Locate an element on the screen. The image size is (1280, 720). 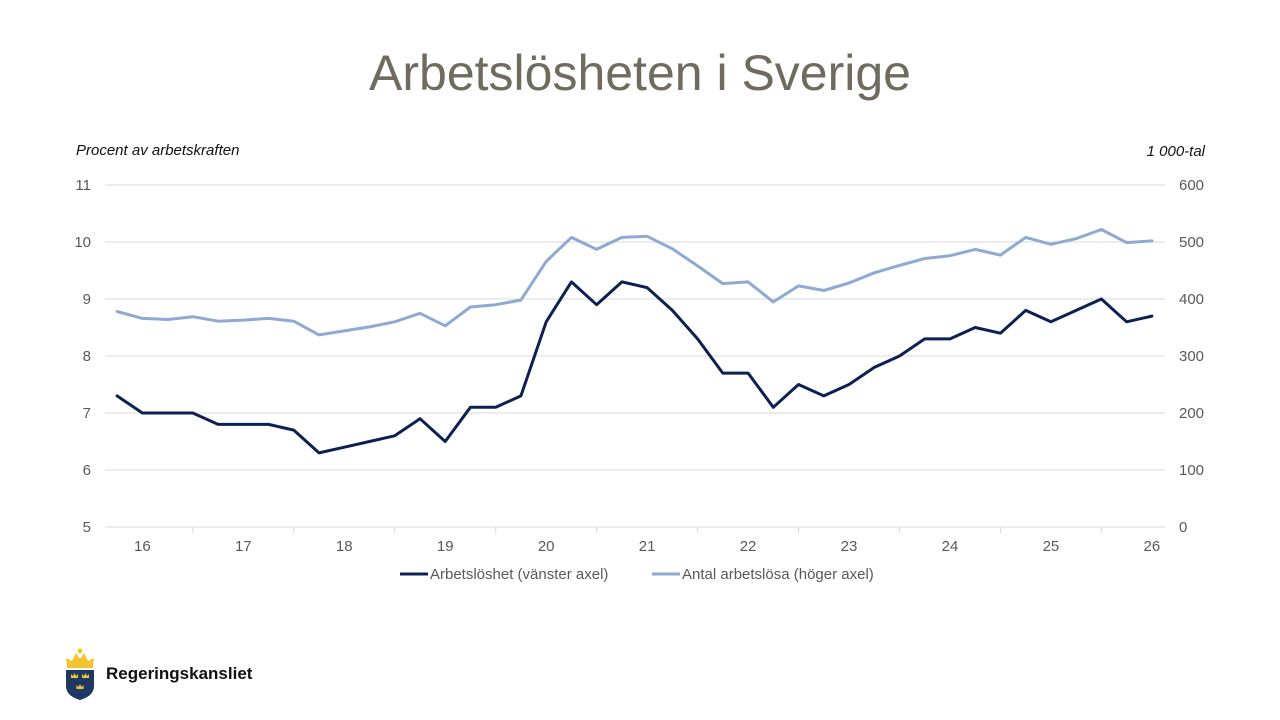
crown-icon is located at coordinates (80, 658).